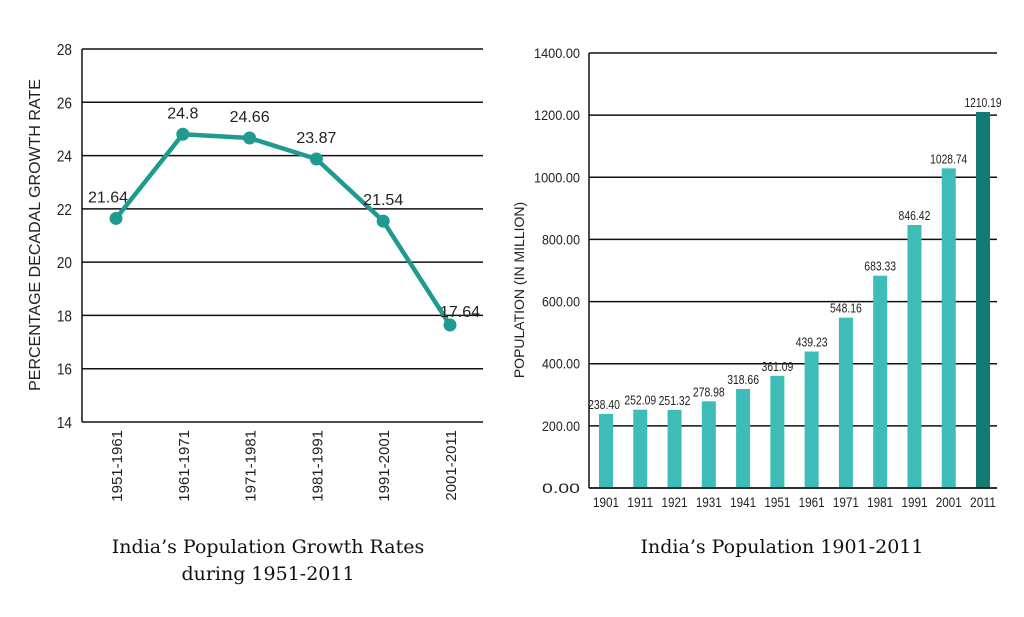  I want to click on data-label: 251.32, so click(675, 400).